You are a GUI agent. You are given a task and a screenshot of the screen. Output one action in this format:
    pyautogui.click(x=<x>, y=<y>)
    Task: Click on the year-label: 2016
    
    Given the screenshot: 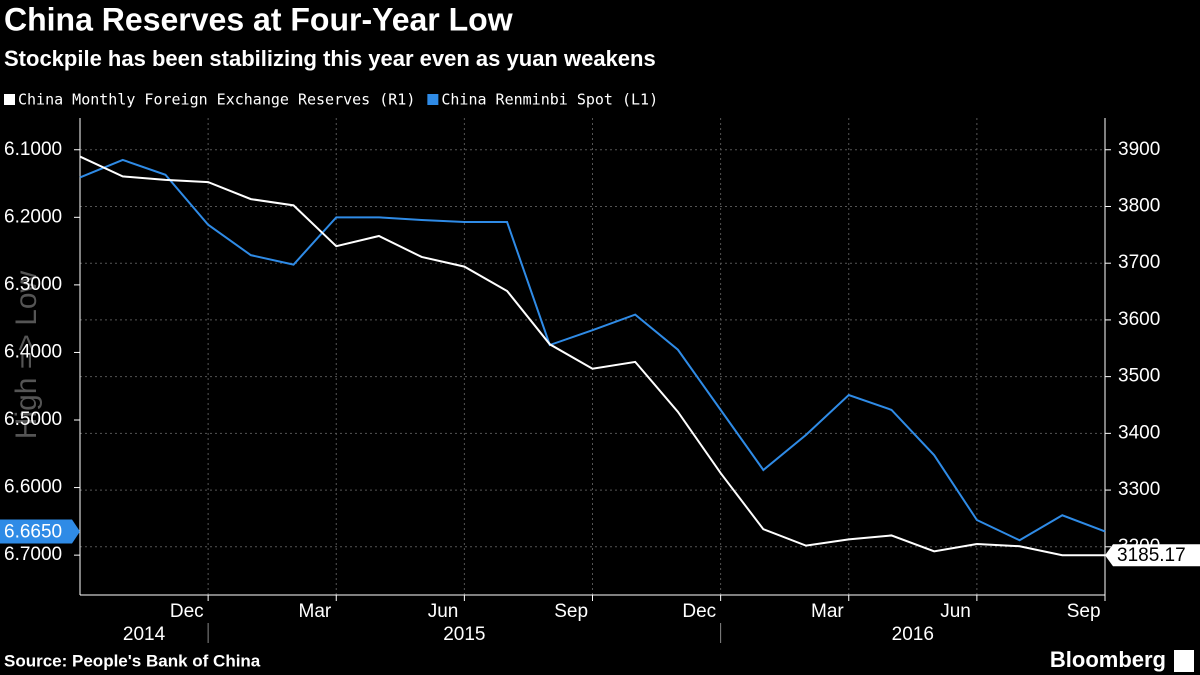 What is the action you would take?
    pyautogui.click(x=913, y=634)
    